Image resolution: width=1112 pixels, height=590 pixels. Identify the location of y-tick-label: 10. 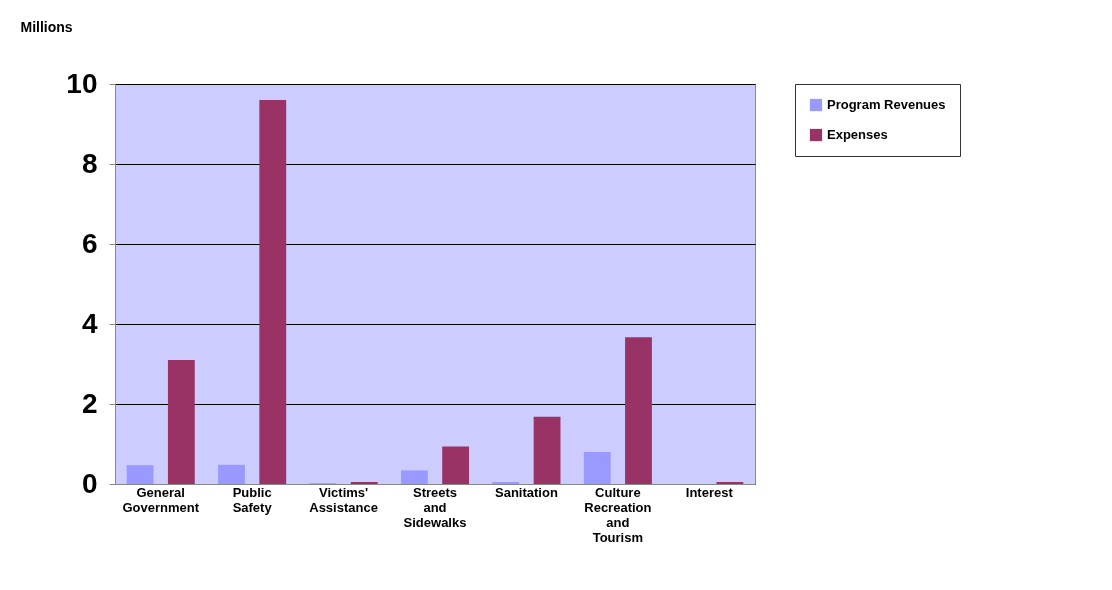
(82, 83).